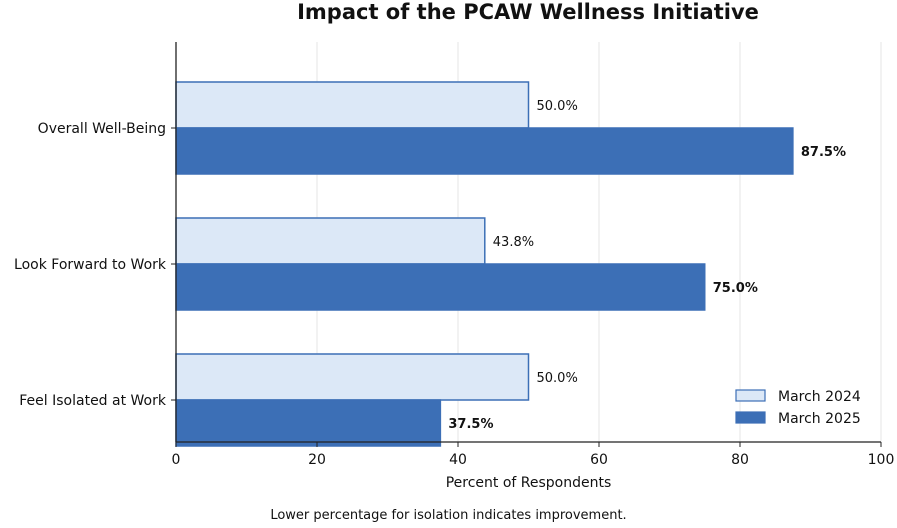  What do you see at coordinates (735, 288) in the screenshot?
I see `data-label-1-1: 75.0%` at bounding box center [735, 288].